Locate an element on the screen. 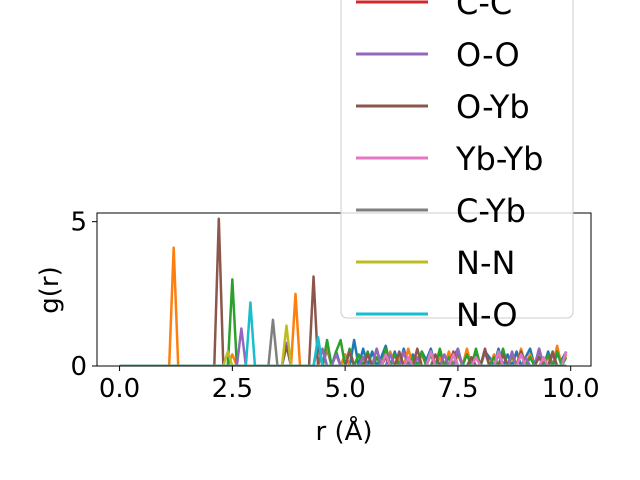 The width and height of the screenshot is (640, 480). legend-label-5: N-N is located at coordinates (485, 263).